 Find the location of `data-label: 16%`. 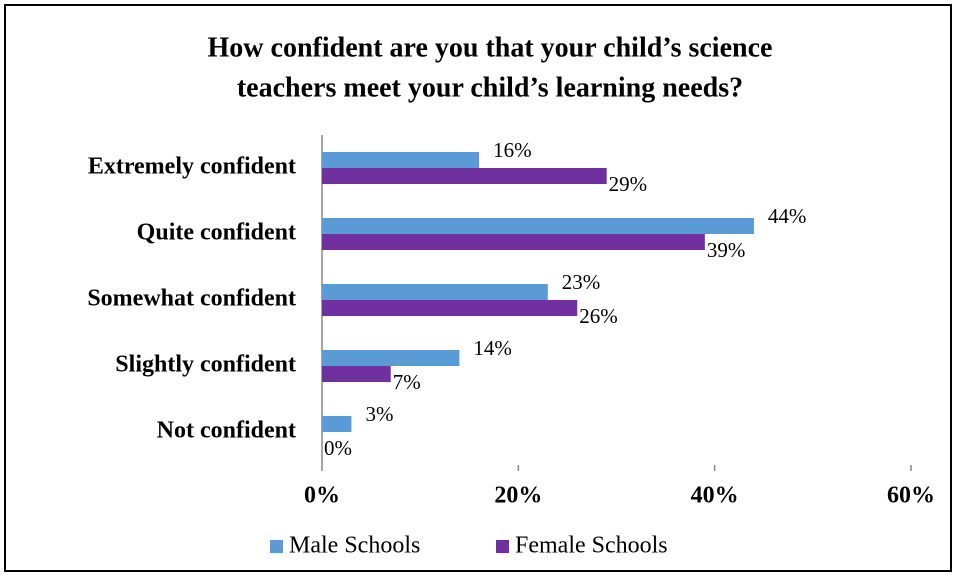

data-label: 16% is located at coordinates (512, 150).